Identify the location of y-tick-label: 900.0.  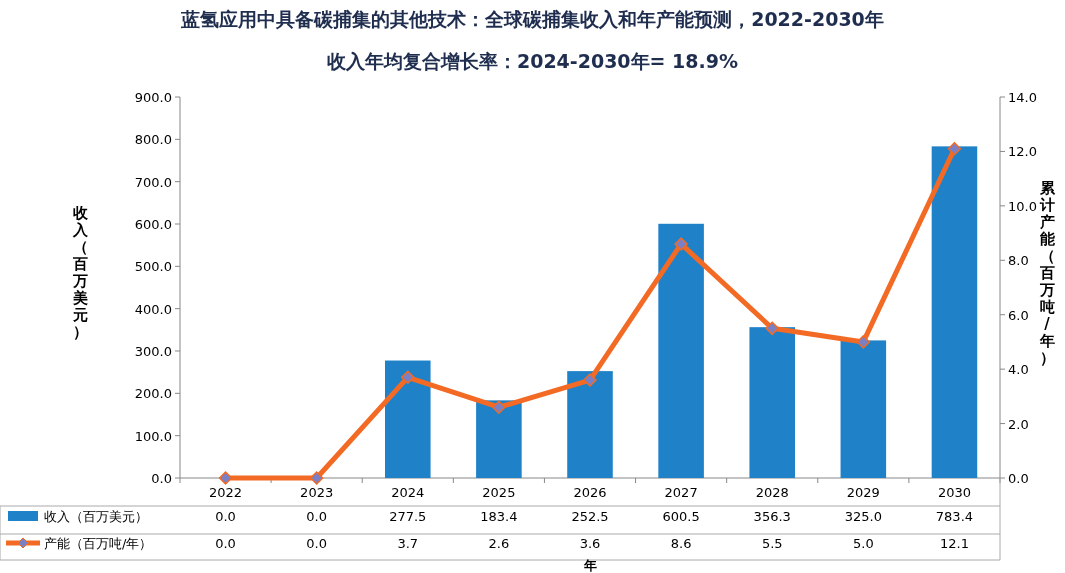
(153, 97).